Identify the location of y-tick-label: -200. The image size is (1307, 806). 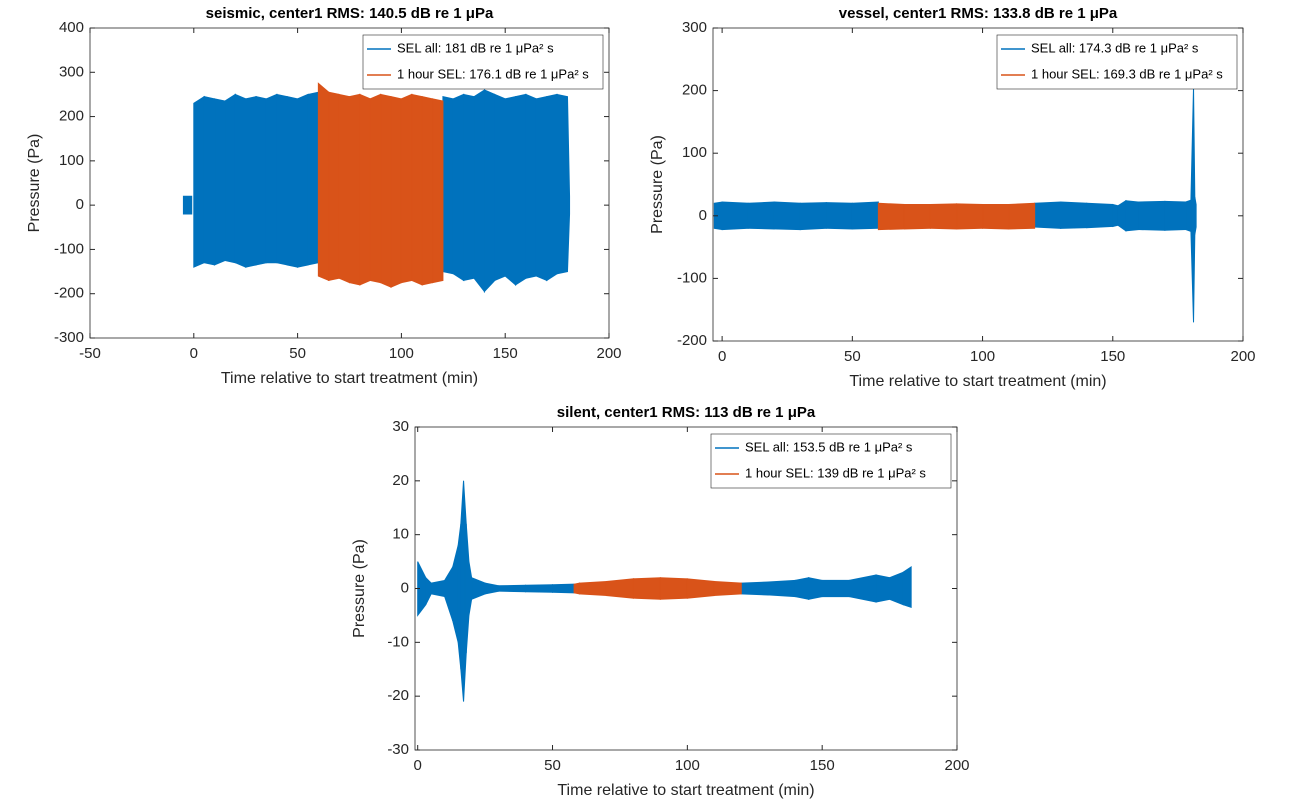
(69, 293).